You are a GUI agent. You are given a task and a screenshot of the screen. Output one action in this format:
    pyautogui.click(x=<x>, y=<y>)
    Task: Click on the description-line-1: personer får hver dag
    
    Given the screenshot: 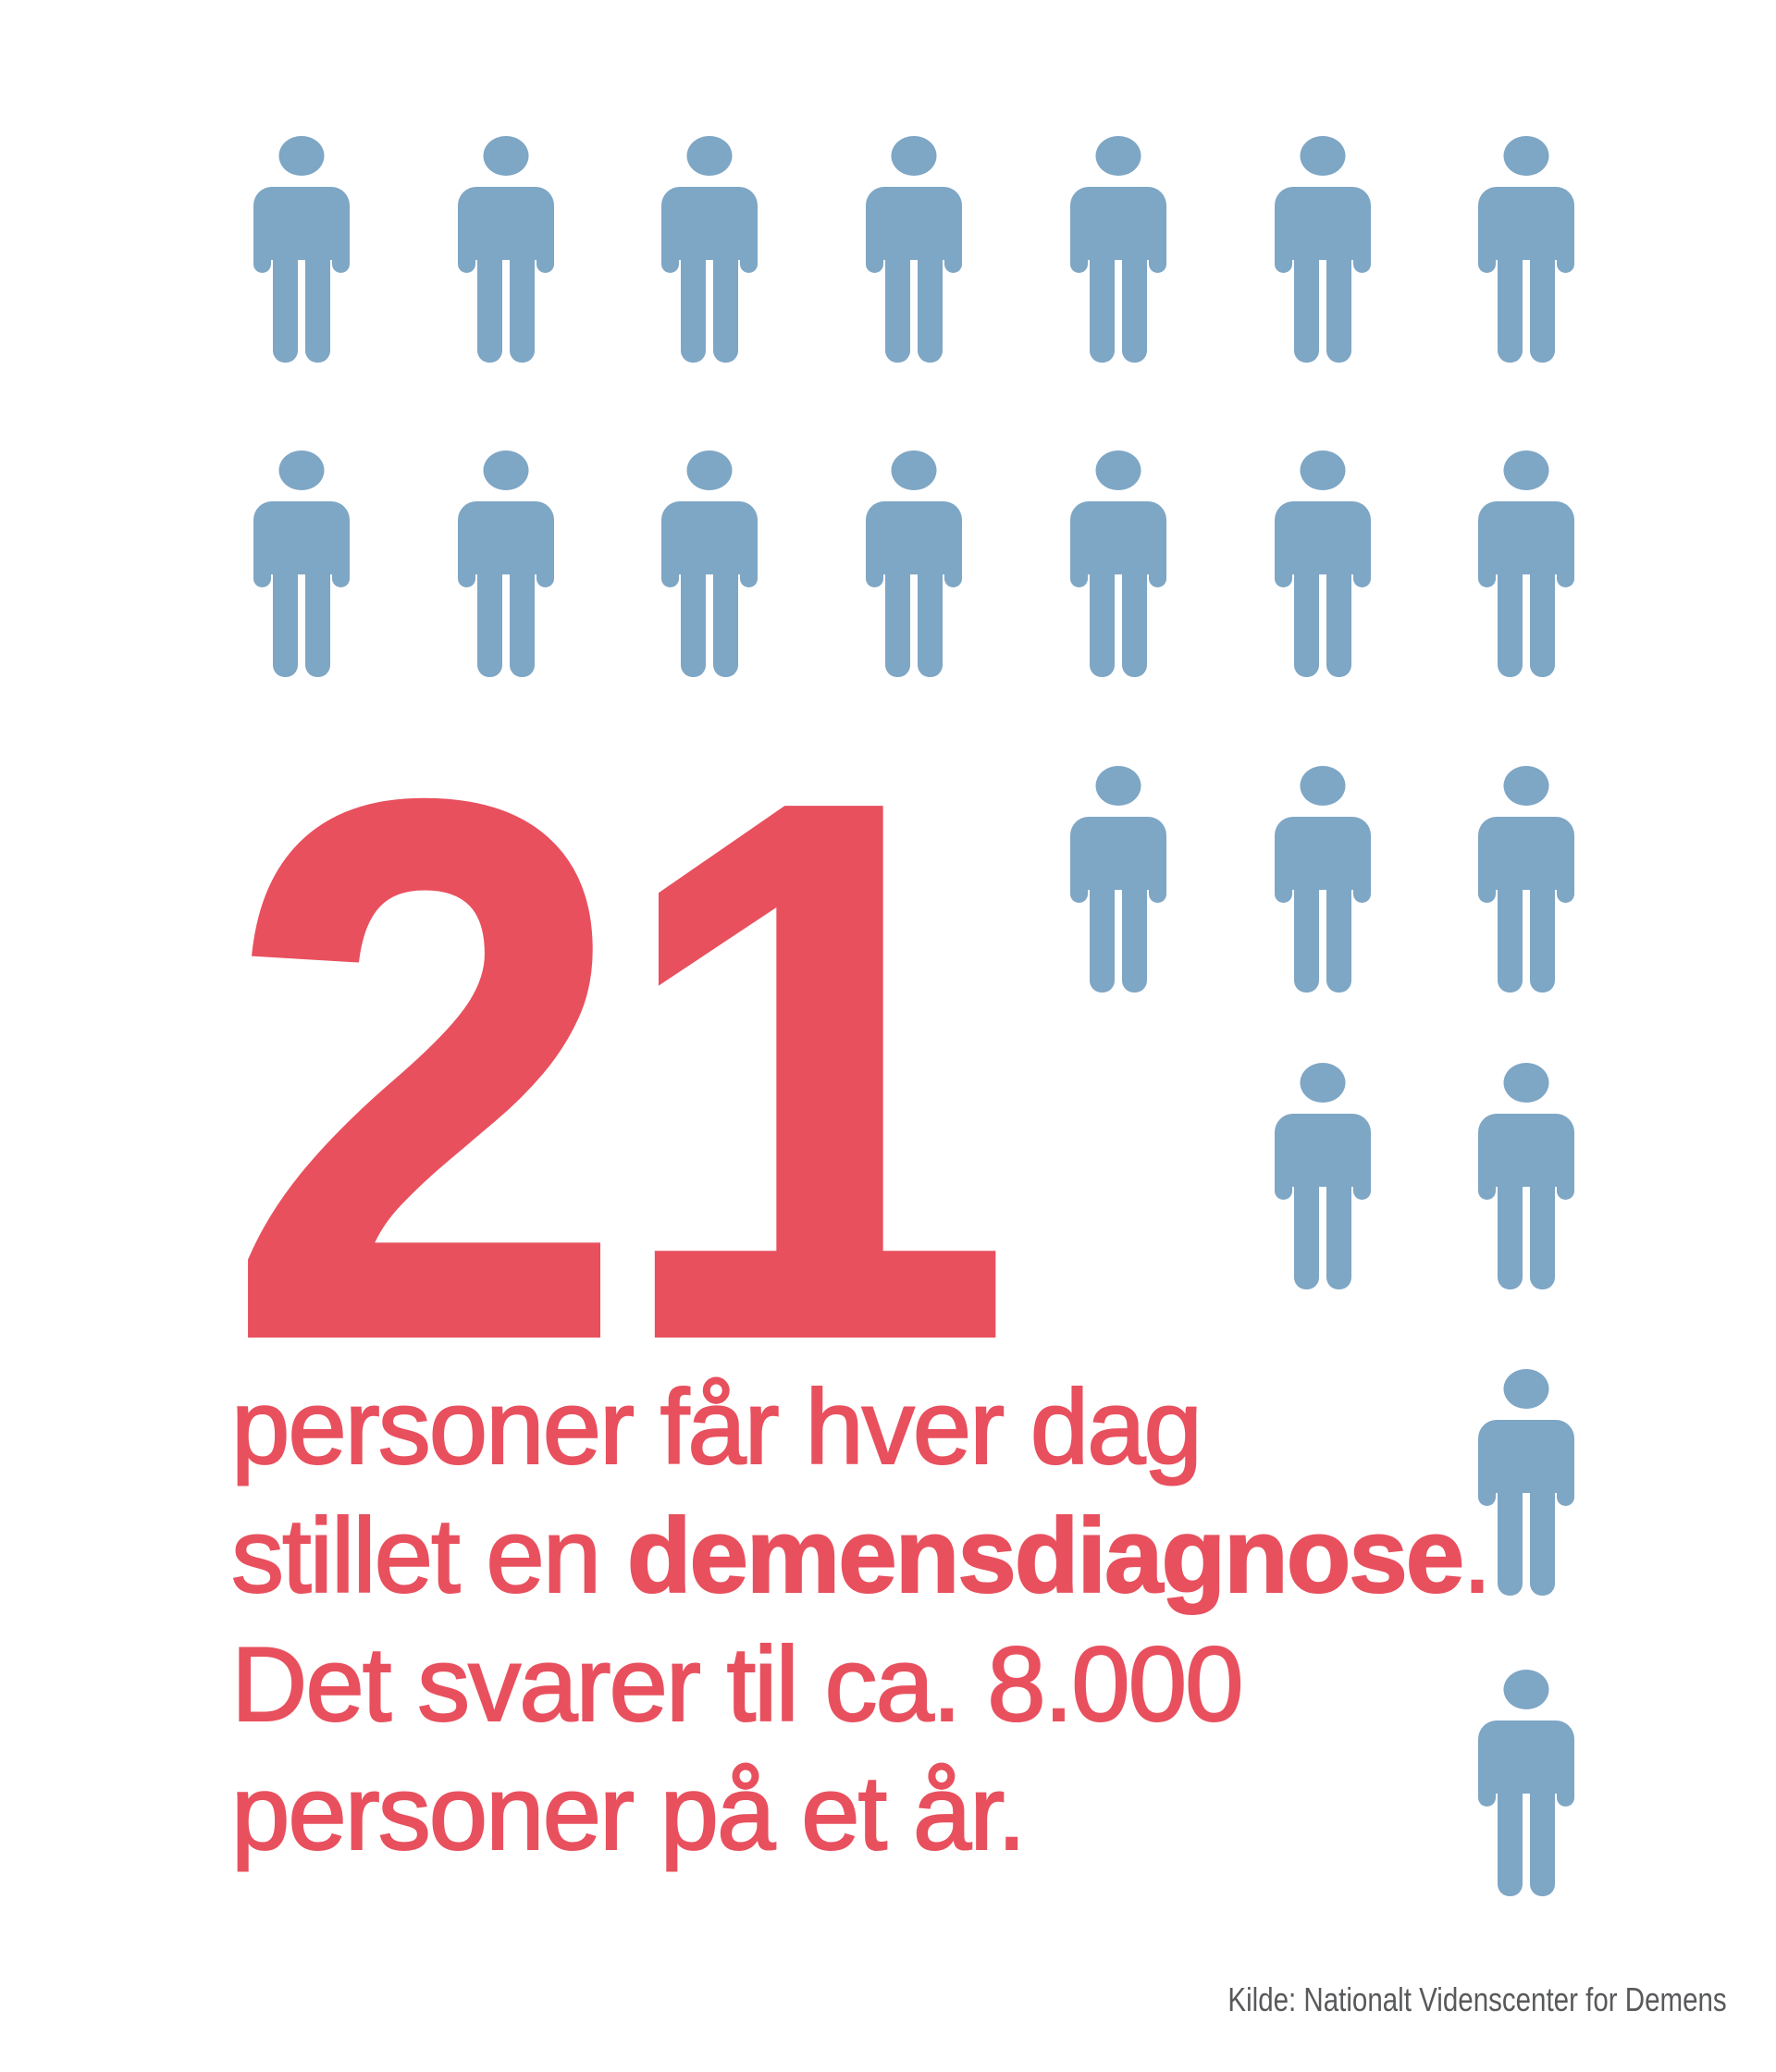 What is the action you would take?
    pyautogui.click(x=716, y=1428)
    